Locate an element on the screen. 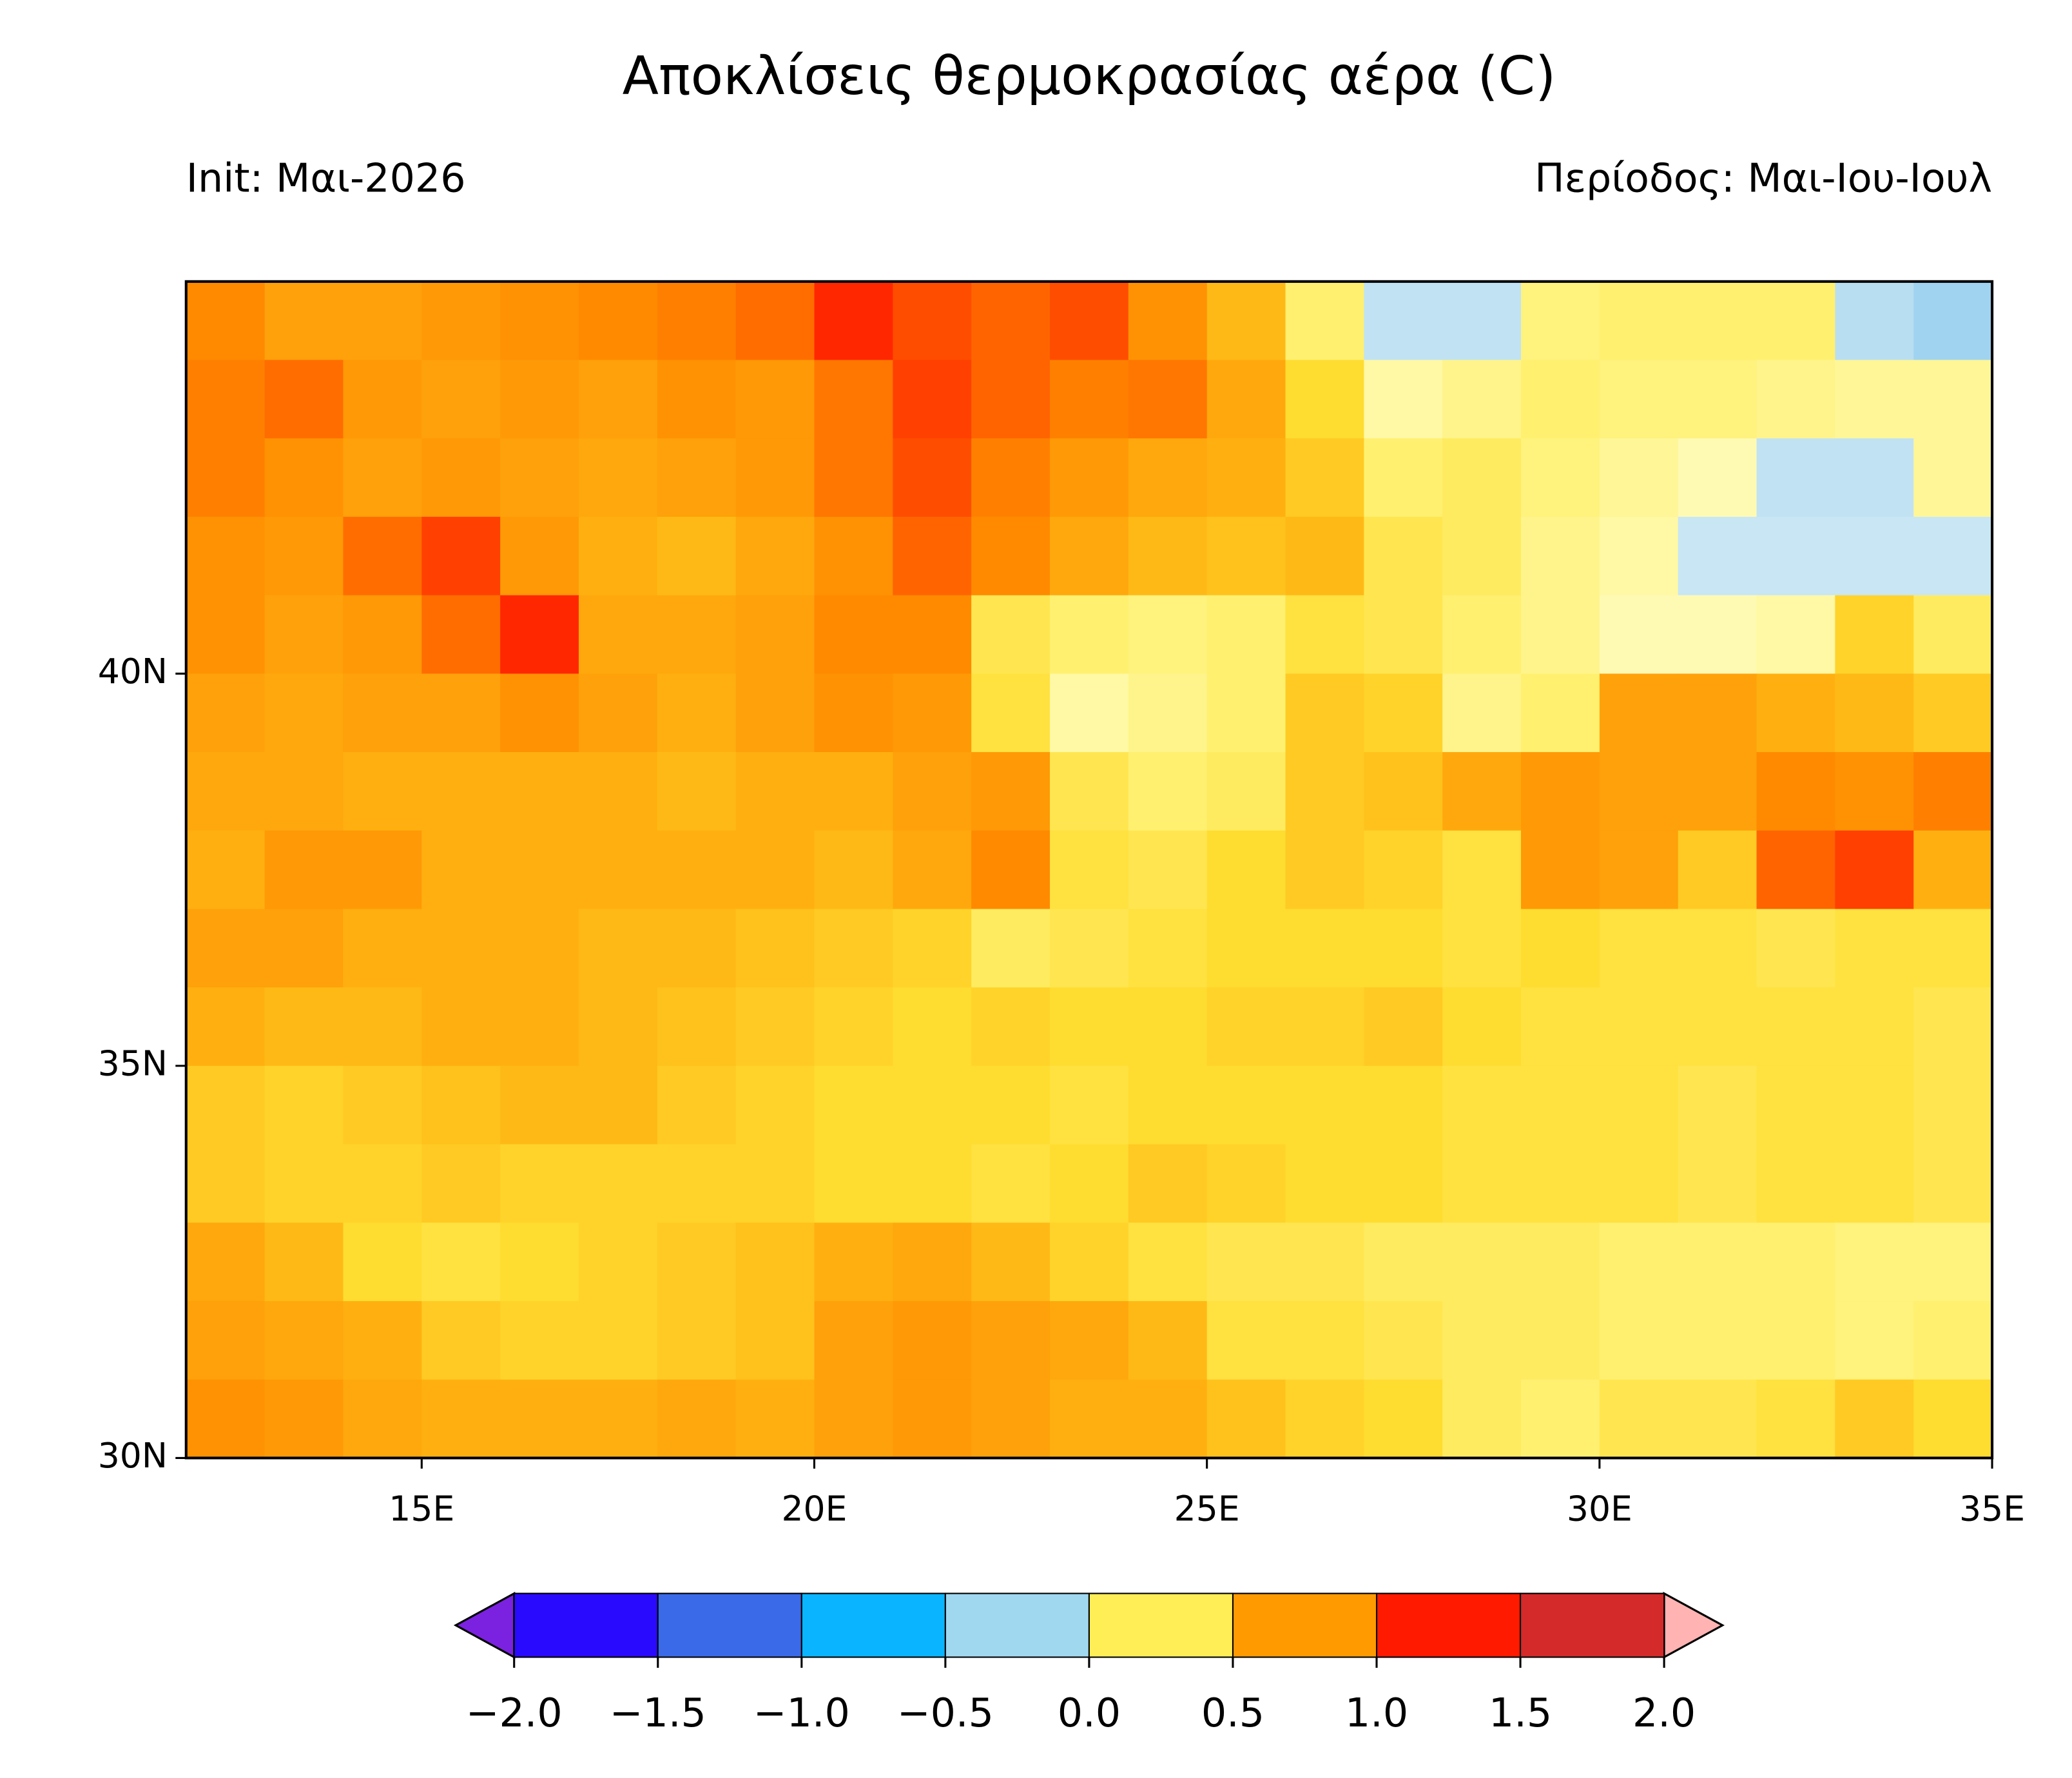 This screenshot has width=2072, height=1778. colorbar-tick-label: −1.5 is located at coordinates (658, 1713).